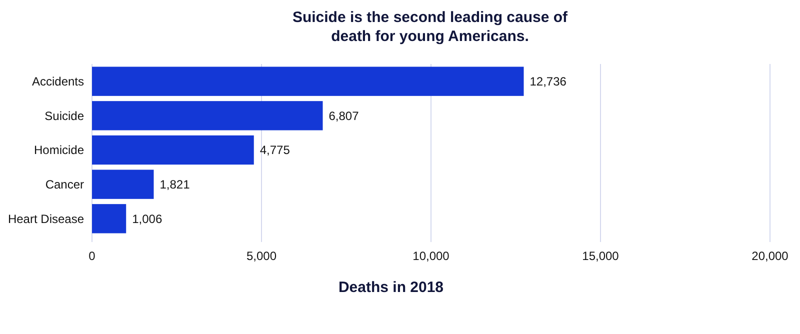 The width and height of the screenshot is (800, 334). Describe the element at coordinates (64, 185) in the screenshot. I see `y-tick-label: Cancer` at that location.